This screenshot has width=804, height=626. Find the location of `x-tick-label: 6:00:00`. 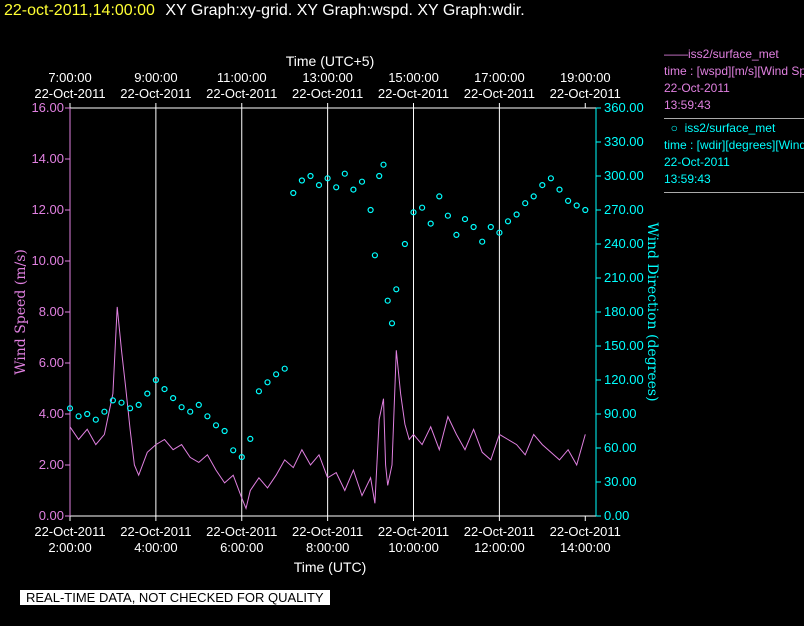

x-tick-label: 6:00:00 is located at coordinates (241, 547).